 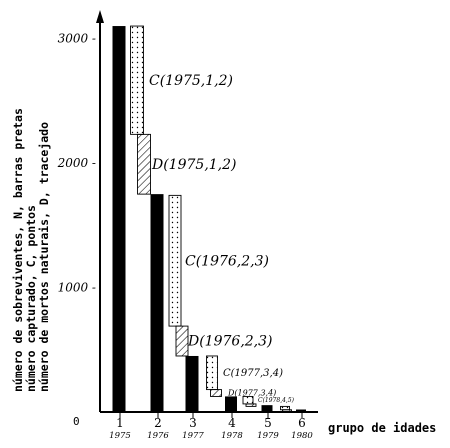 I want to click on y-tick-label-2000: 2000 -, so click(x=76, y=163).